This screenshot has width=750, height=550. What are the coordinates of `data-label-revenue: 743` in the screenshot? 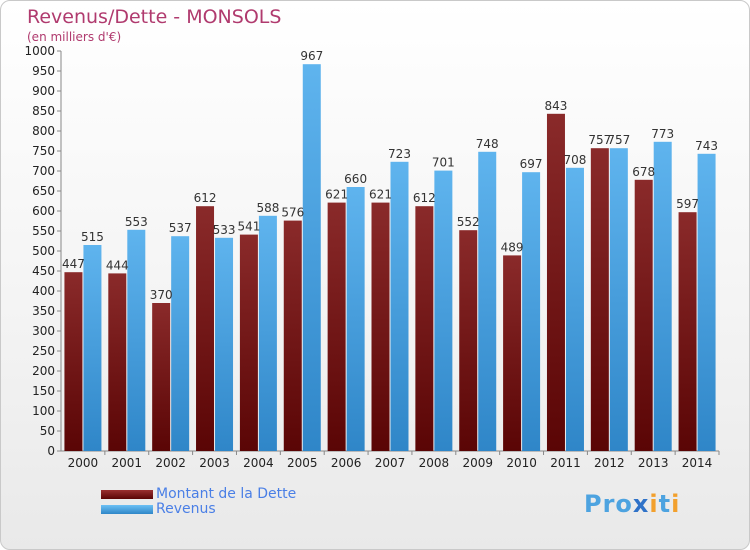 It's located at (706, 146).